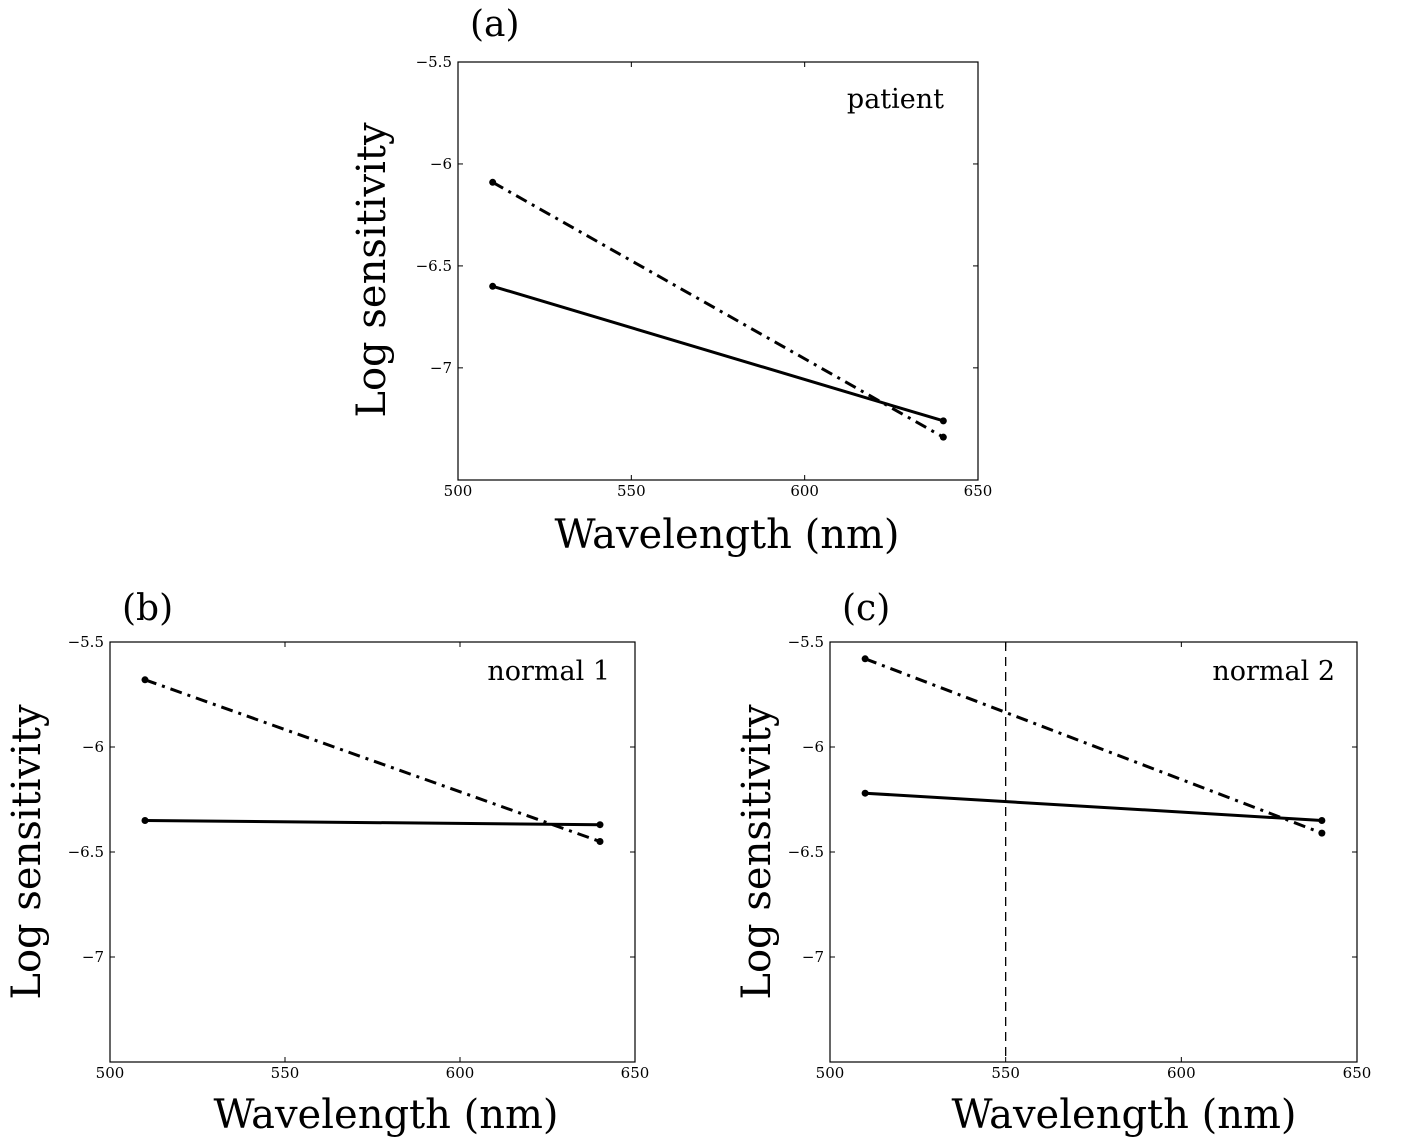 The height and width of the screenshot is (1140, 1421). I want to click on panel-annotation: normal 1, so click(548, 671).